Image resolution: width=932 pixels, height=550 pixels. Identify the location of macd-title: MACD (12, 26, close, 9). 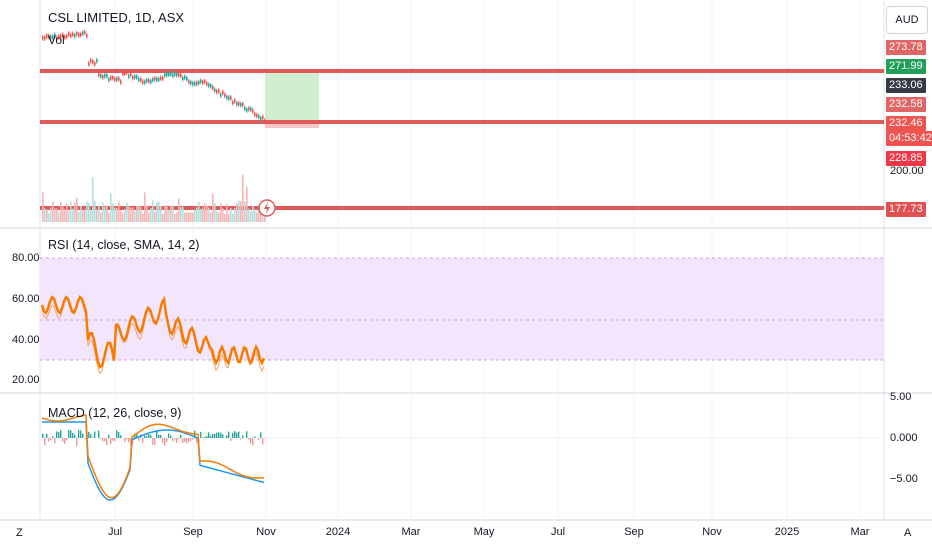
(115, 413).